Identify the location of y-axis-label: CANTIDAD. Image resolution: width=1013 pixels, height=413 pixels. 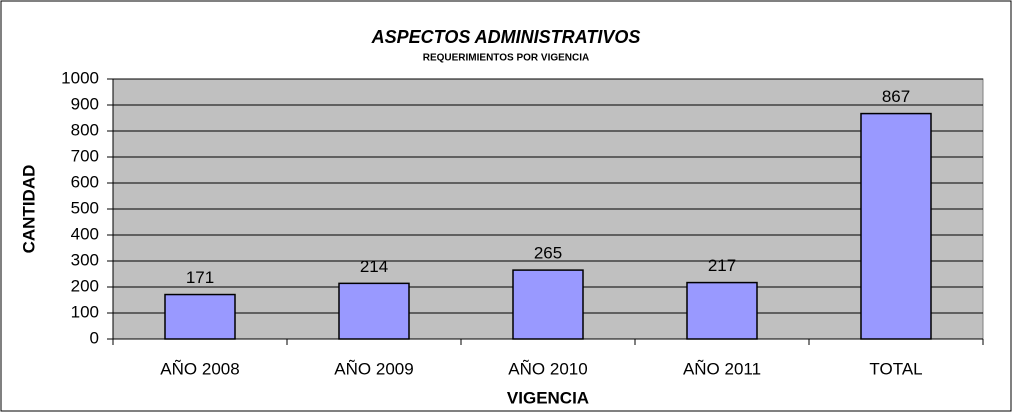
(28, 209).